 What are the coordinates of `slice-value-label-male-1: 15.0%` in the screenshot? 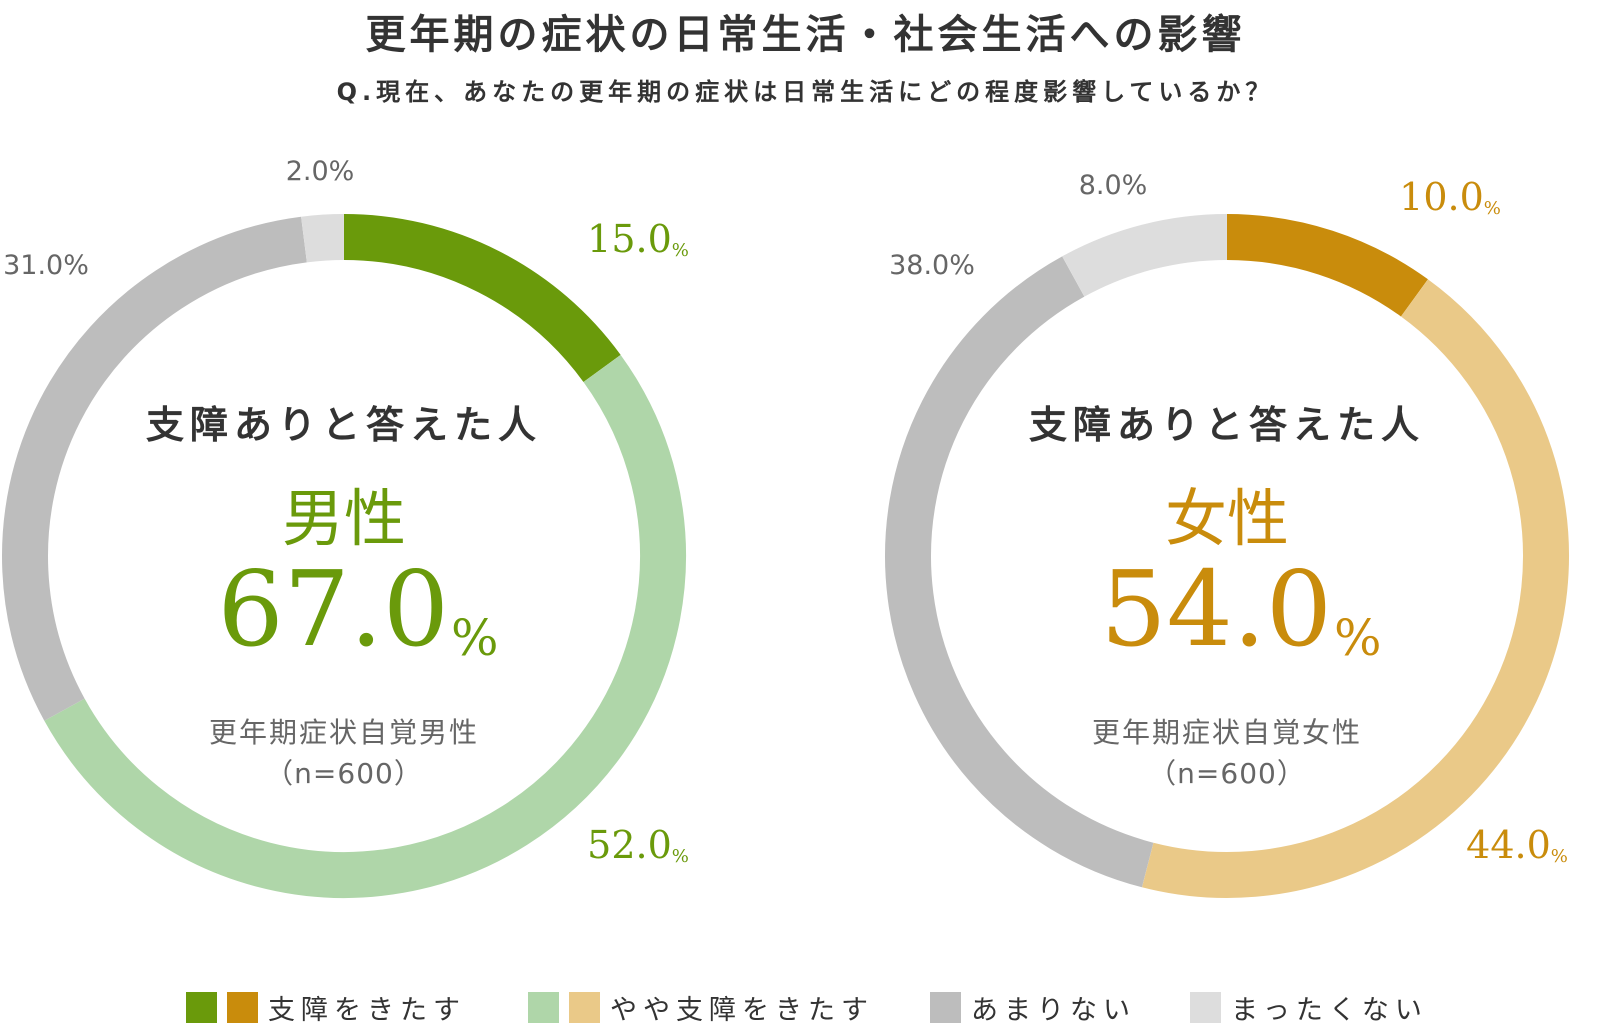 It's located at (638, 239).